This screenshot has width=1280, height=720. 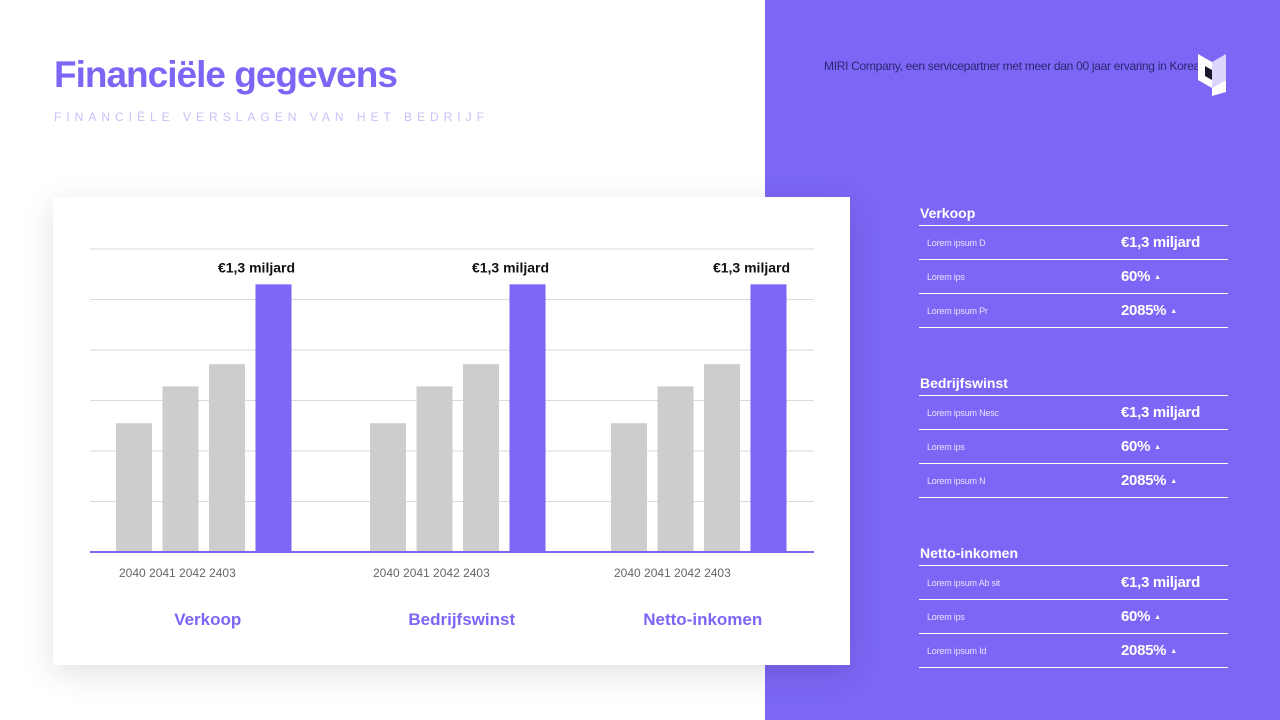 I want to click on stat-row: Lorem ipsum N 2085% ▲, so click(x=1073, y=481).